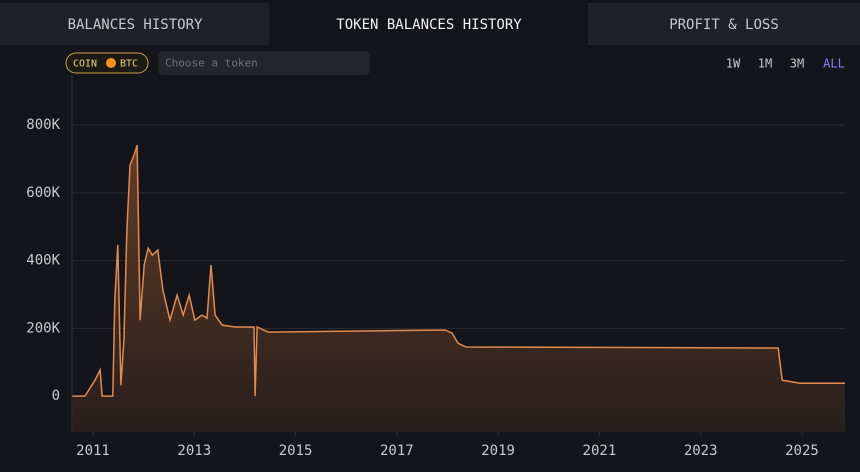 This screenshot has width=860, height=472. What do you see at coordinates (111, 63) in the screenshot?
I see `btc-icon` at bounding box center [111, 63].